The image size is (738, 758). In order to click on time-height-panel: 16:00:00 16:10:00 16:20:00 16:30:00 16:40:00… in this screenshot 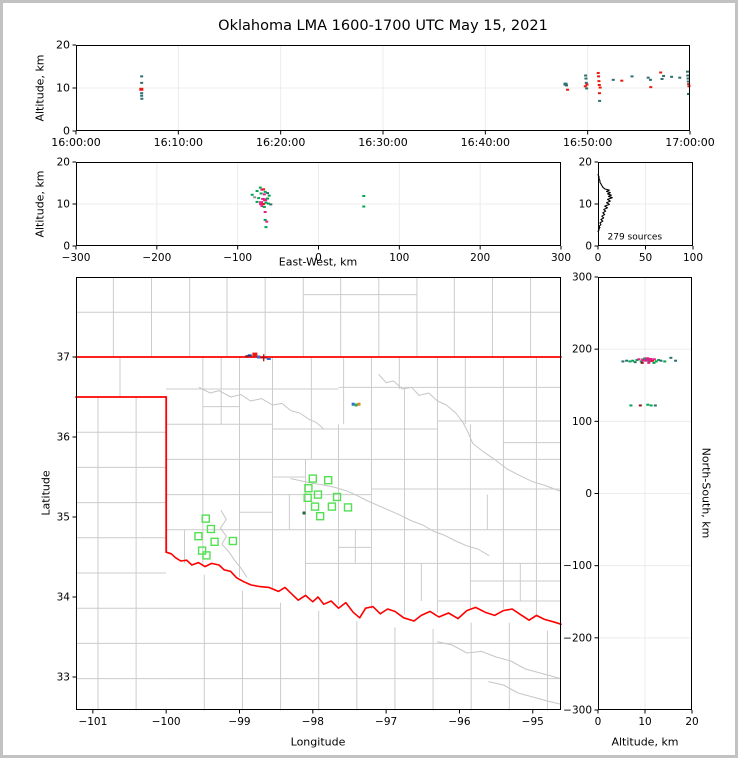, I will do `click(382, 94)`.